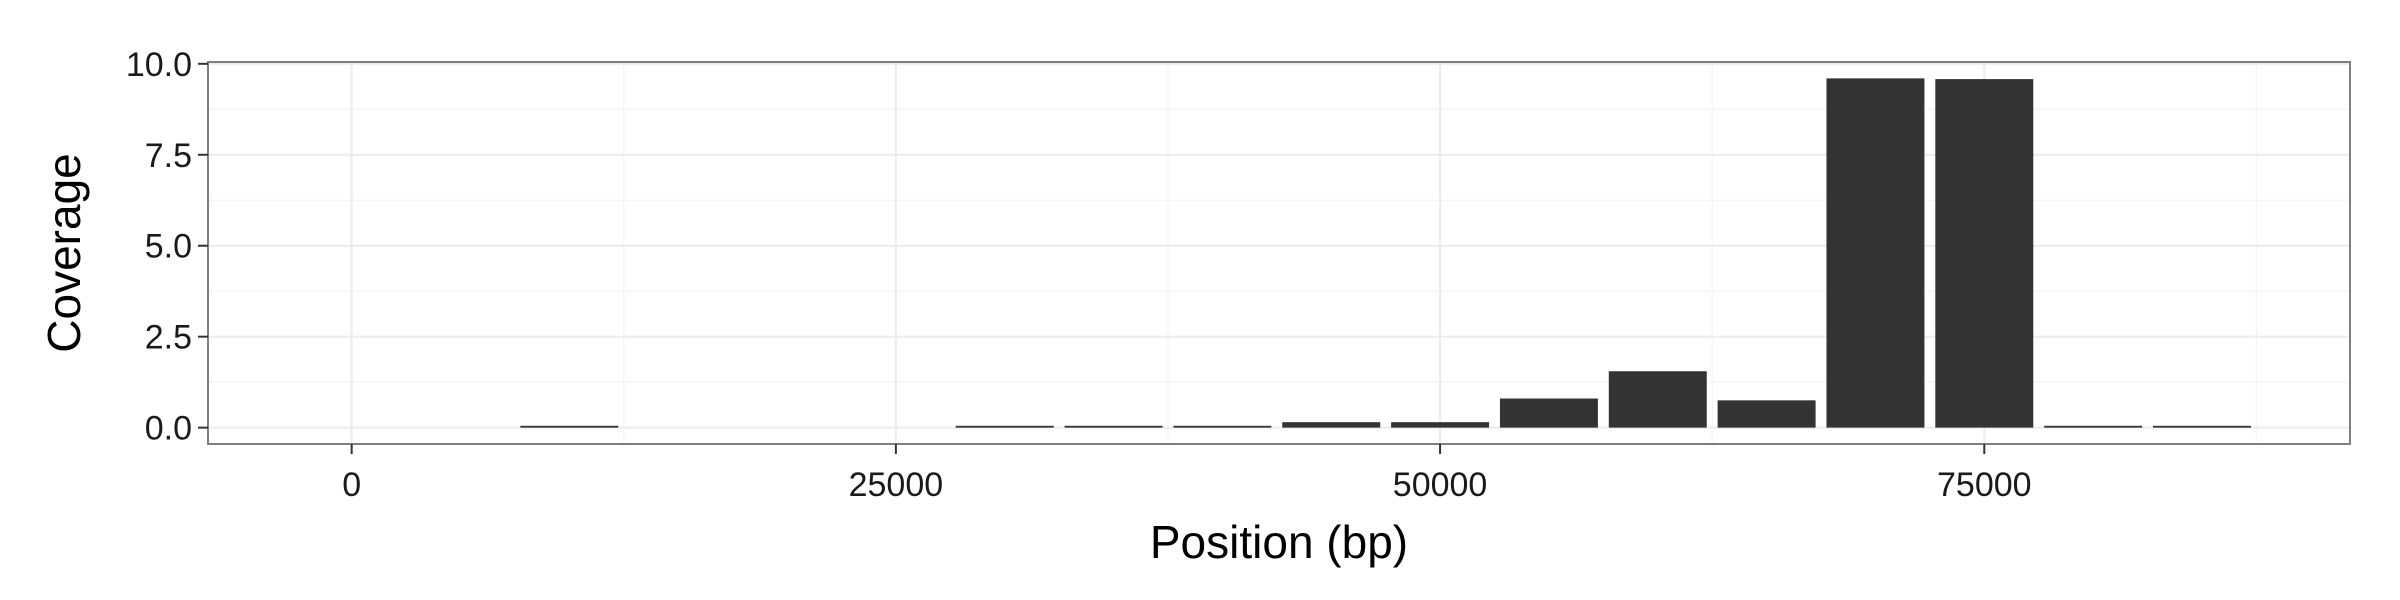 This screenshot has width=2400, height=600. I want to click on y-tick-label: 5.0, so click(168, 247).